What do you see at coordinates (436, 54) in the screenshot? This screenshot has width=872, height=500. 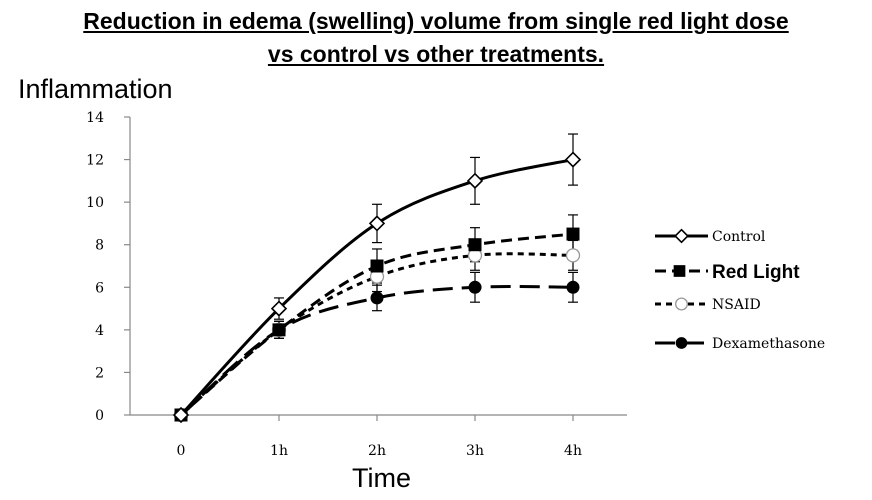 I see `chart-title-line-2: vs control vs other treatments.` at bounding box center [436, 54].